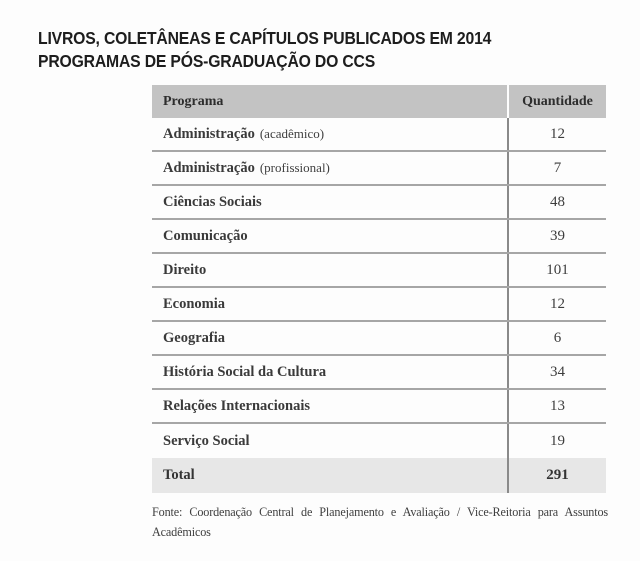 The height and width of the screenshot is (561, 640). What do you see at coordinates (294, 167) in the screenshot?
I see `program-note: (profissional)` at bounding box center [294, 167].